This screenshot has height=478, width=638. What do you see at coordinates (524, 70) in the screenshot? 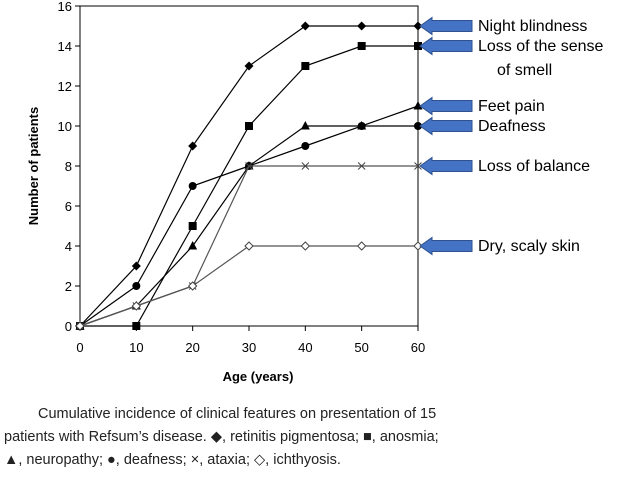
I see `callout-label: of smell` at bounding box center [524, 70].